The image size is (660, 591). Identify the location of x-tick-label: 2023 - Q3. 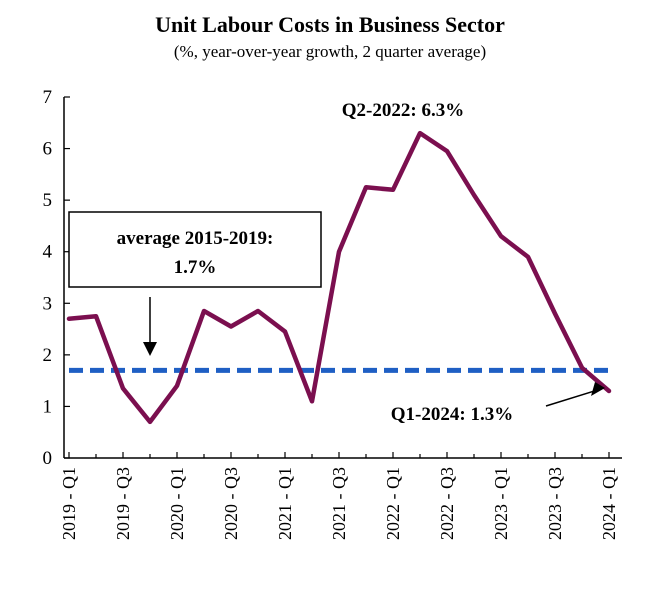
(555, 503).